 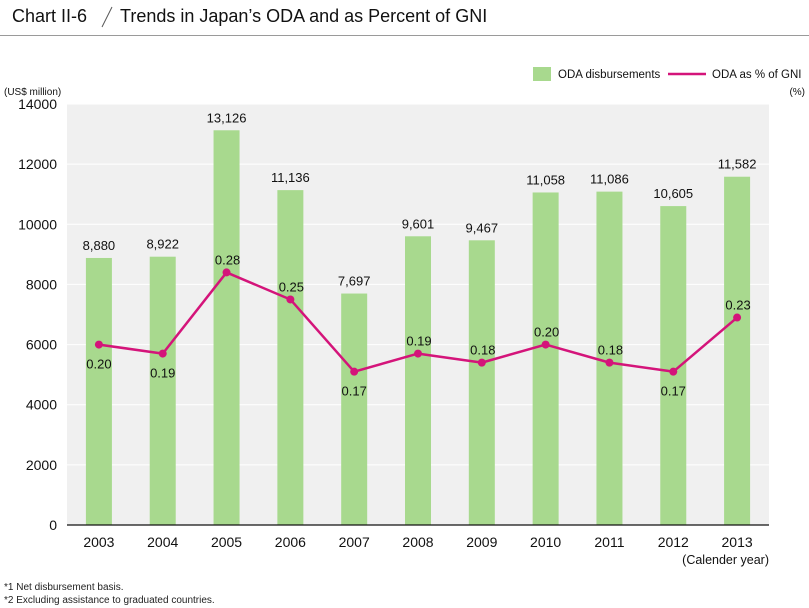 I want to click on chart-id: Chart II-6, so click(x=50, y=16).